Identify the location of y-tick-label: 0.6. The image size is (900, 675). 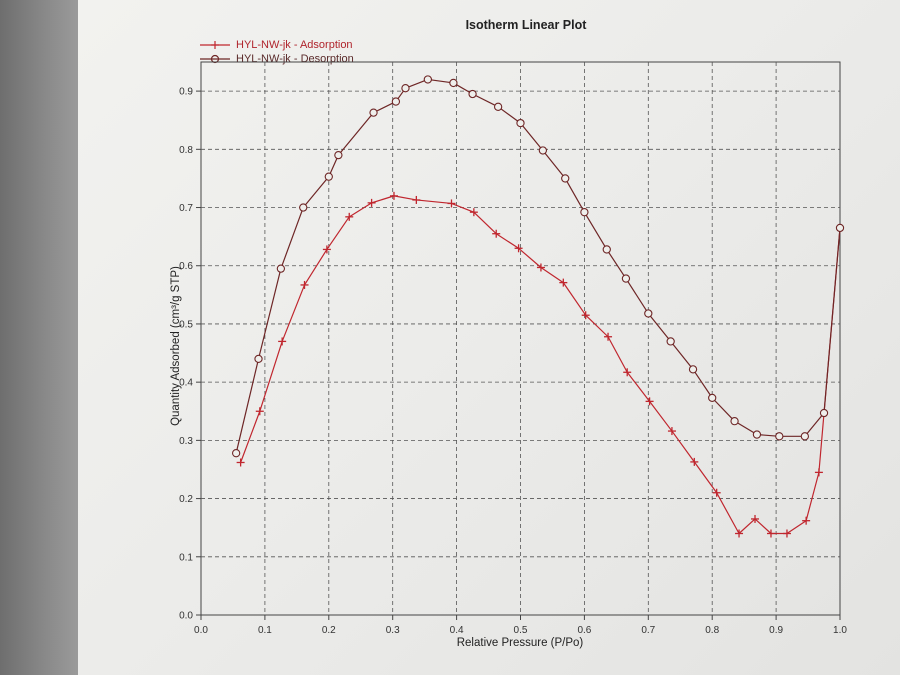
(186, 266).